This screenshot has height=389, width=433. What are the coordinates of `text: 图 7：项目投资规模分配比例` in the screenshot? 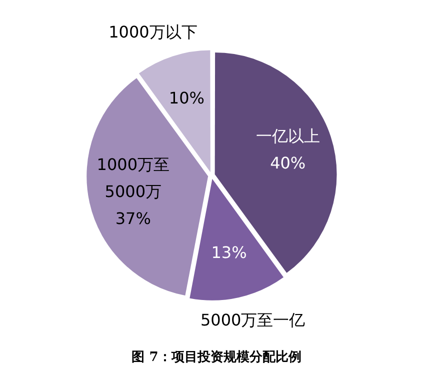 It's located at (216, 357).